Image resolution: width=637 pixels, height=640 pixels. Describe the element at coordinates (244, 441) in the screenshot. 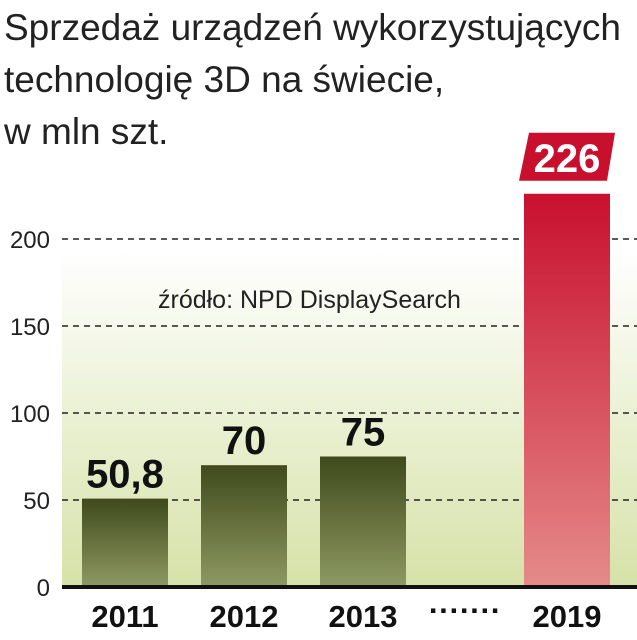

I see `value-label-2012: 70` at that location.